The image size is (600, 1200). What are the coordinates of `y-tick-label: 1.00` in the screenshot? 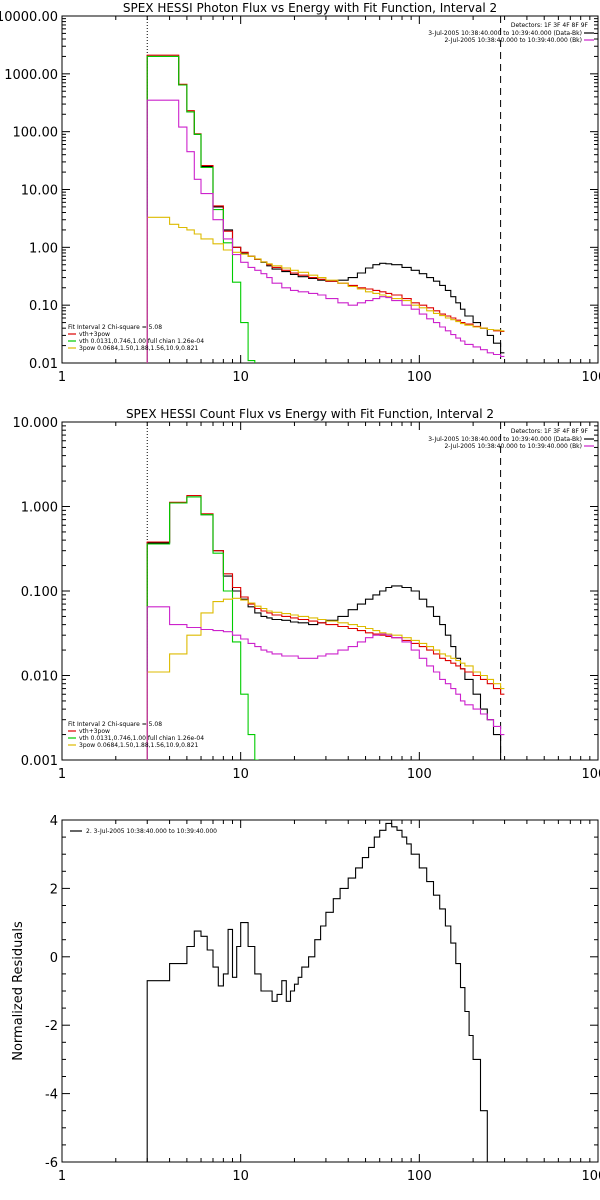 It's located at (43, 248).